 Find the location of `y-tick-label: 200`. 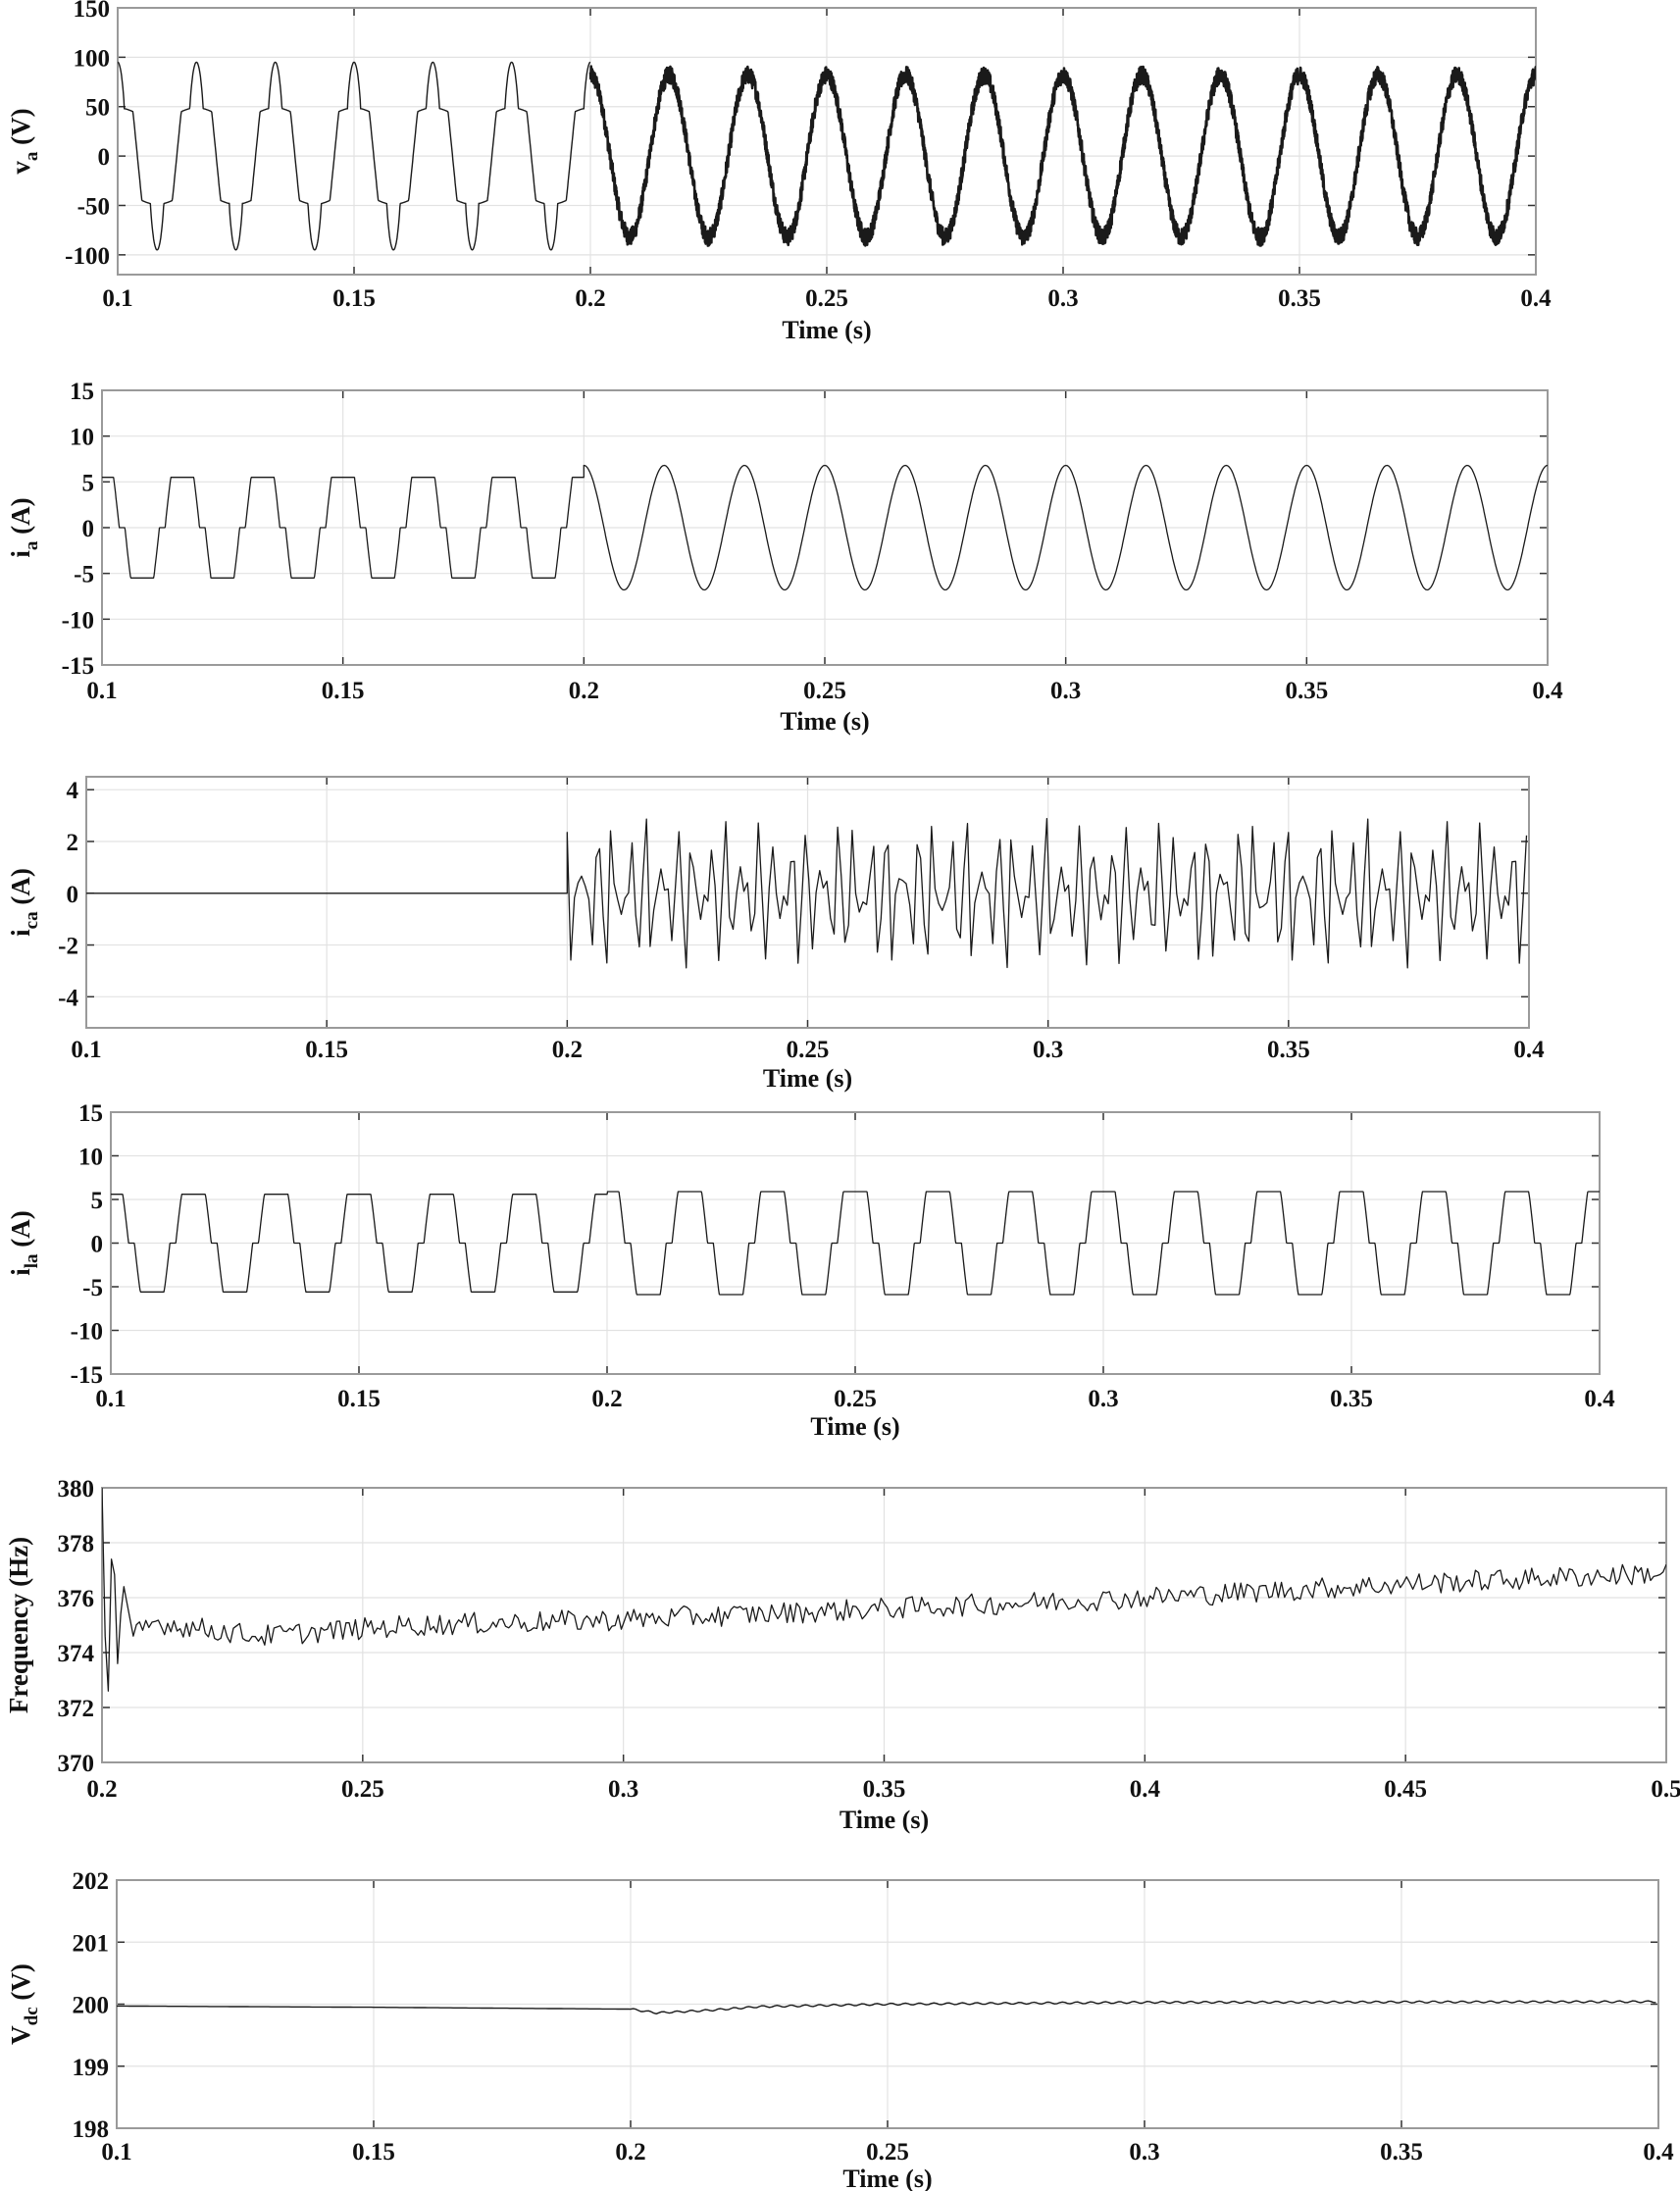

y-tick-label: 200 is located at coordinates (91, 2006).